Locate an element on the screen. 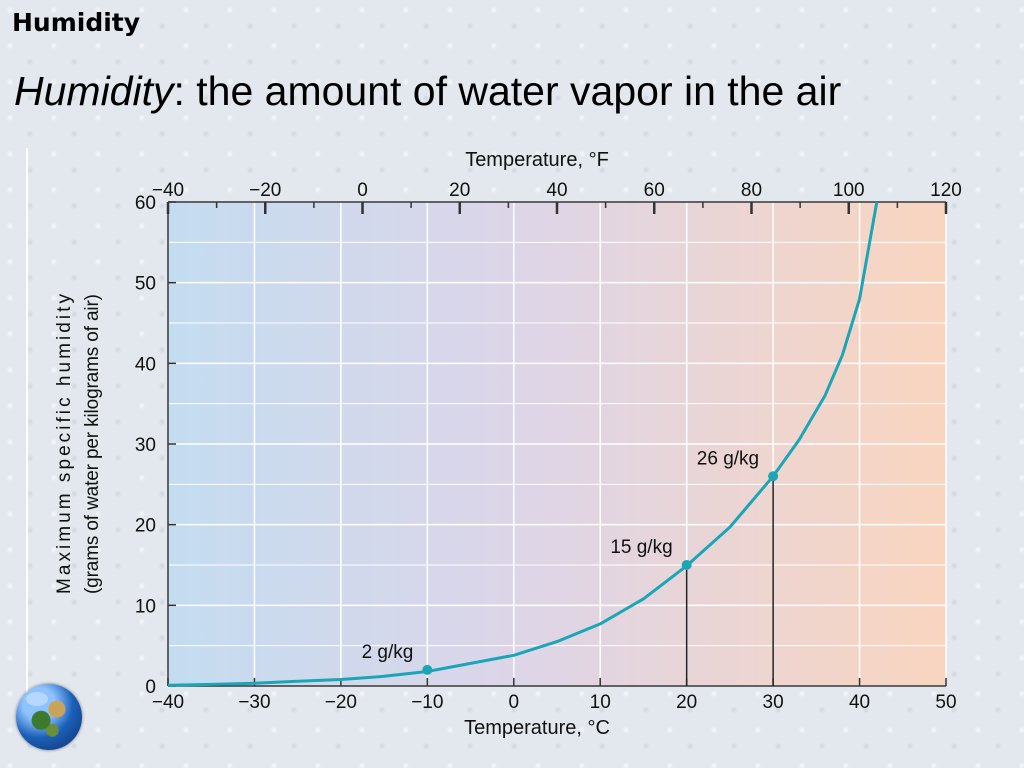  x2-tick-label: 0 is located at coordinates (362, 190).